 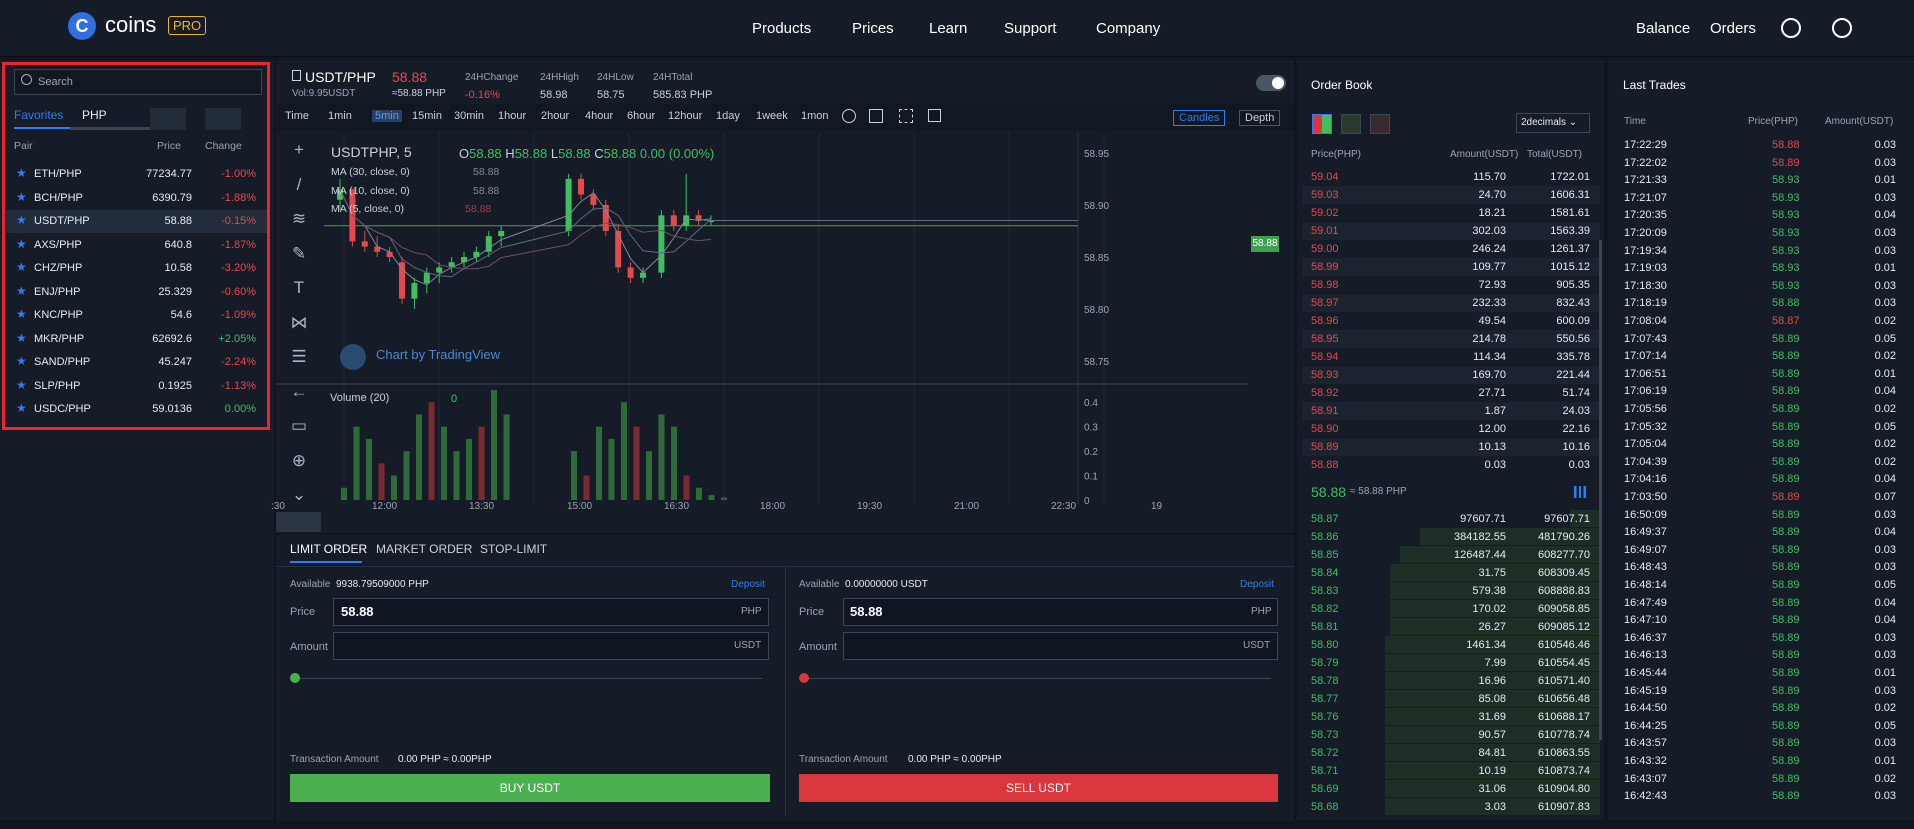 I want to click on interval-1mon: 1mon, so click(x=815, y=116).